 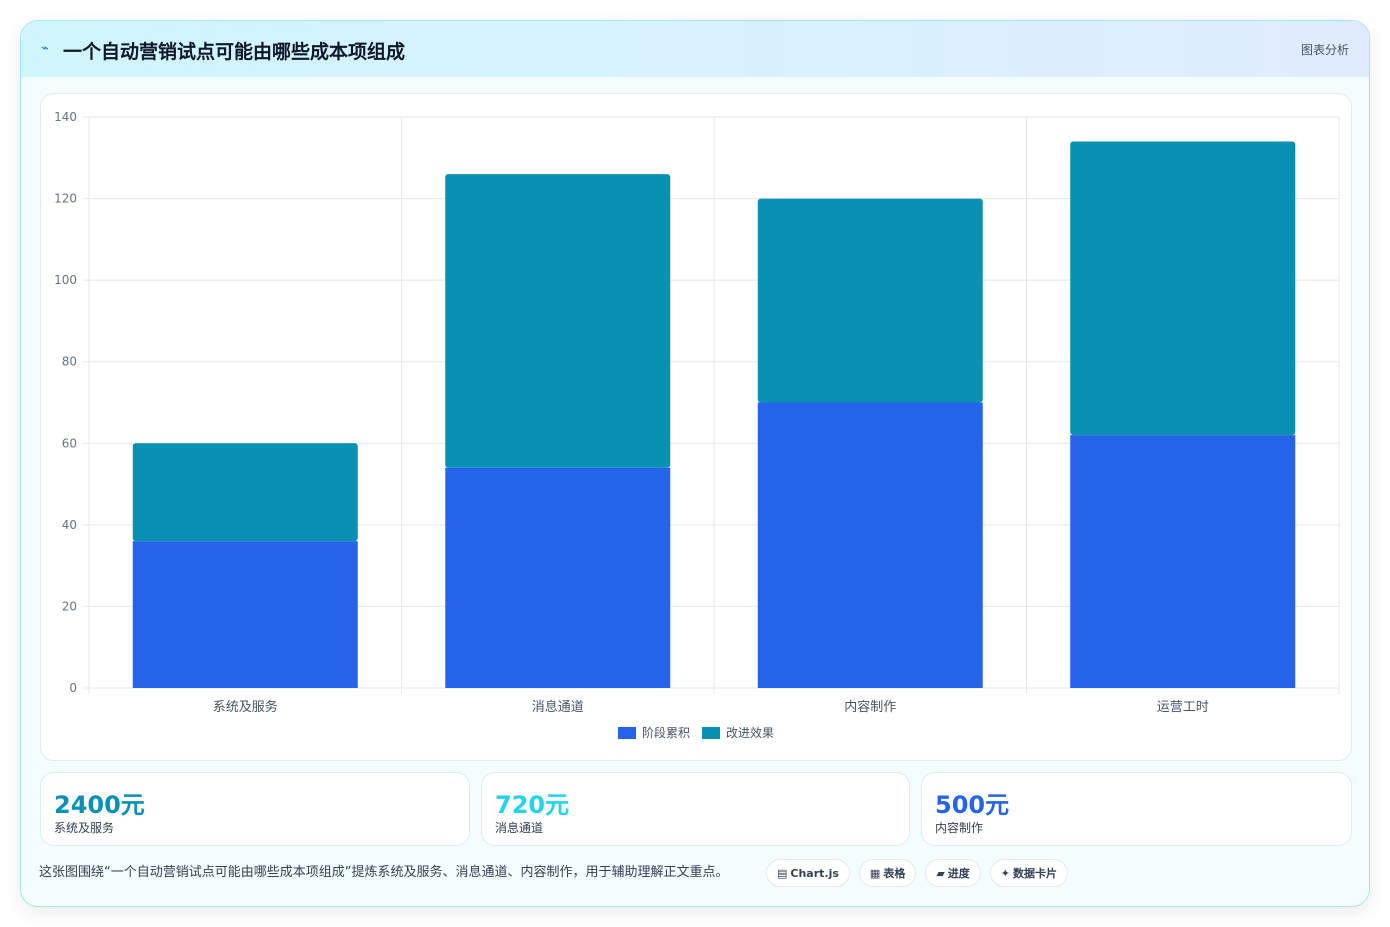 I want to click on tag-list: ▤ Chart.js ▦ 表格 ▰ 进度 ✦ 数据卡片, so click(x=917, y=873).